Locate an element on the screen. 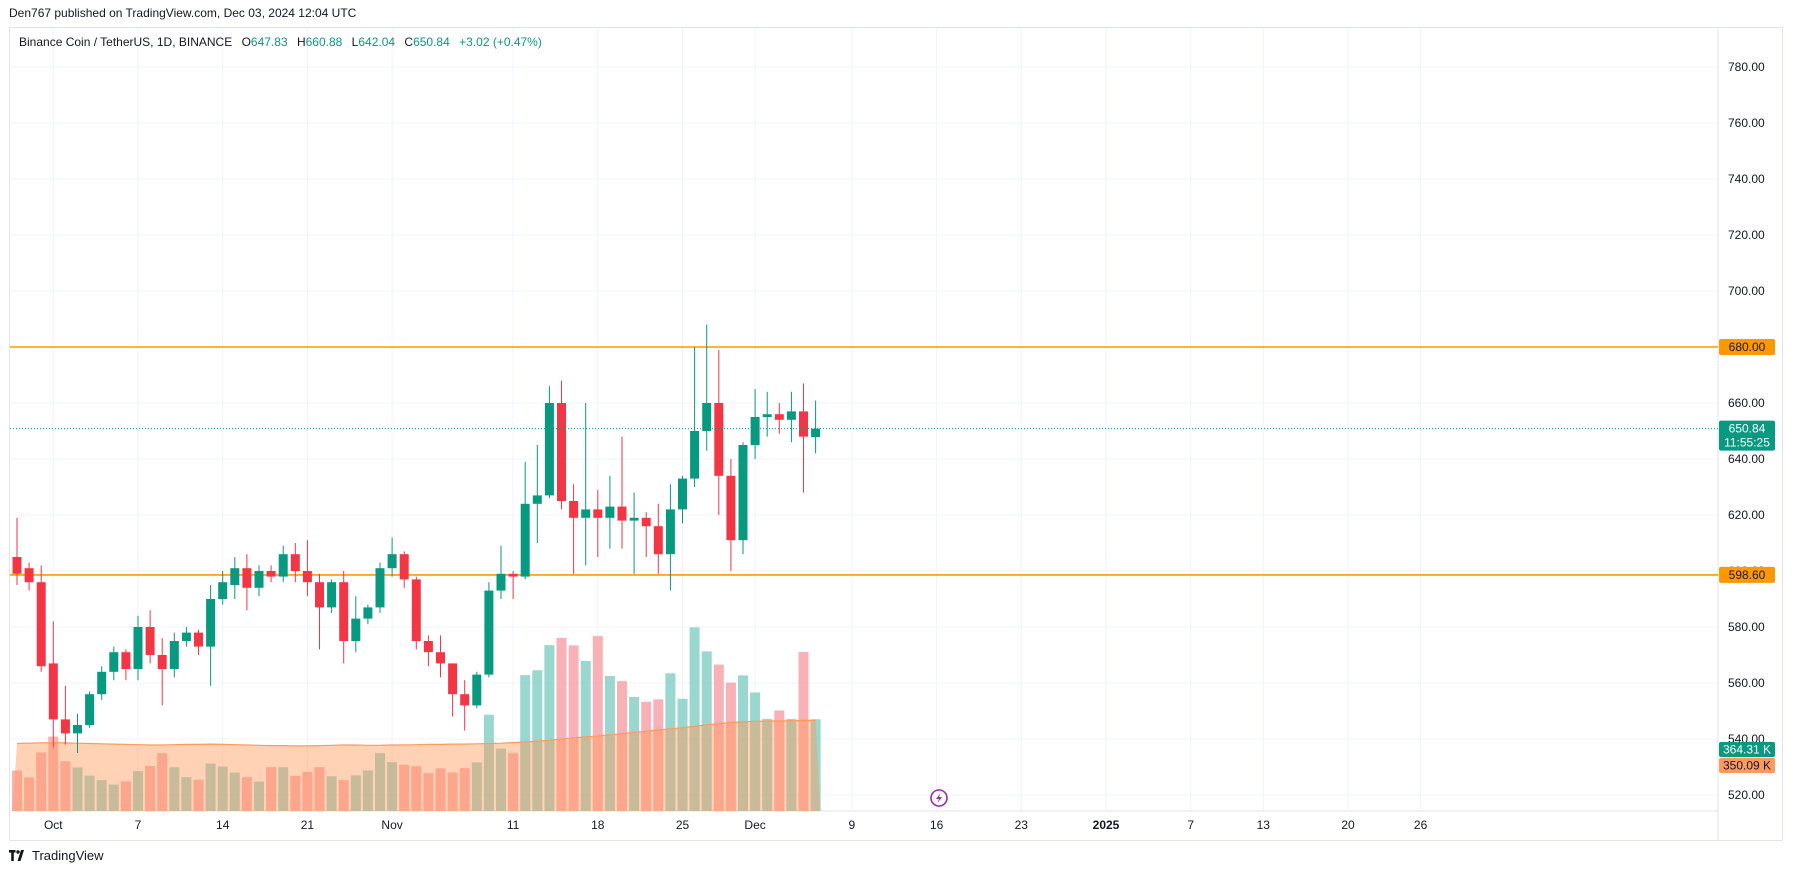 The height and width of the screenshot is (874, 1794). x-tick-label: 14 is located at coordinates (223, 825).